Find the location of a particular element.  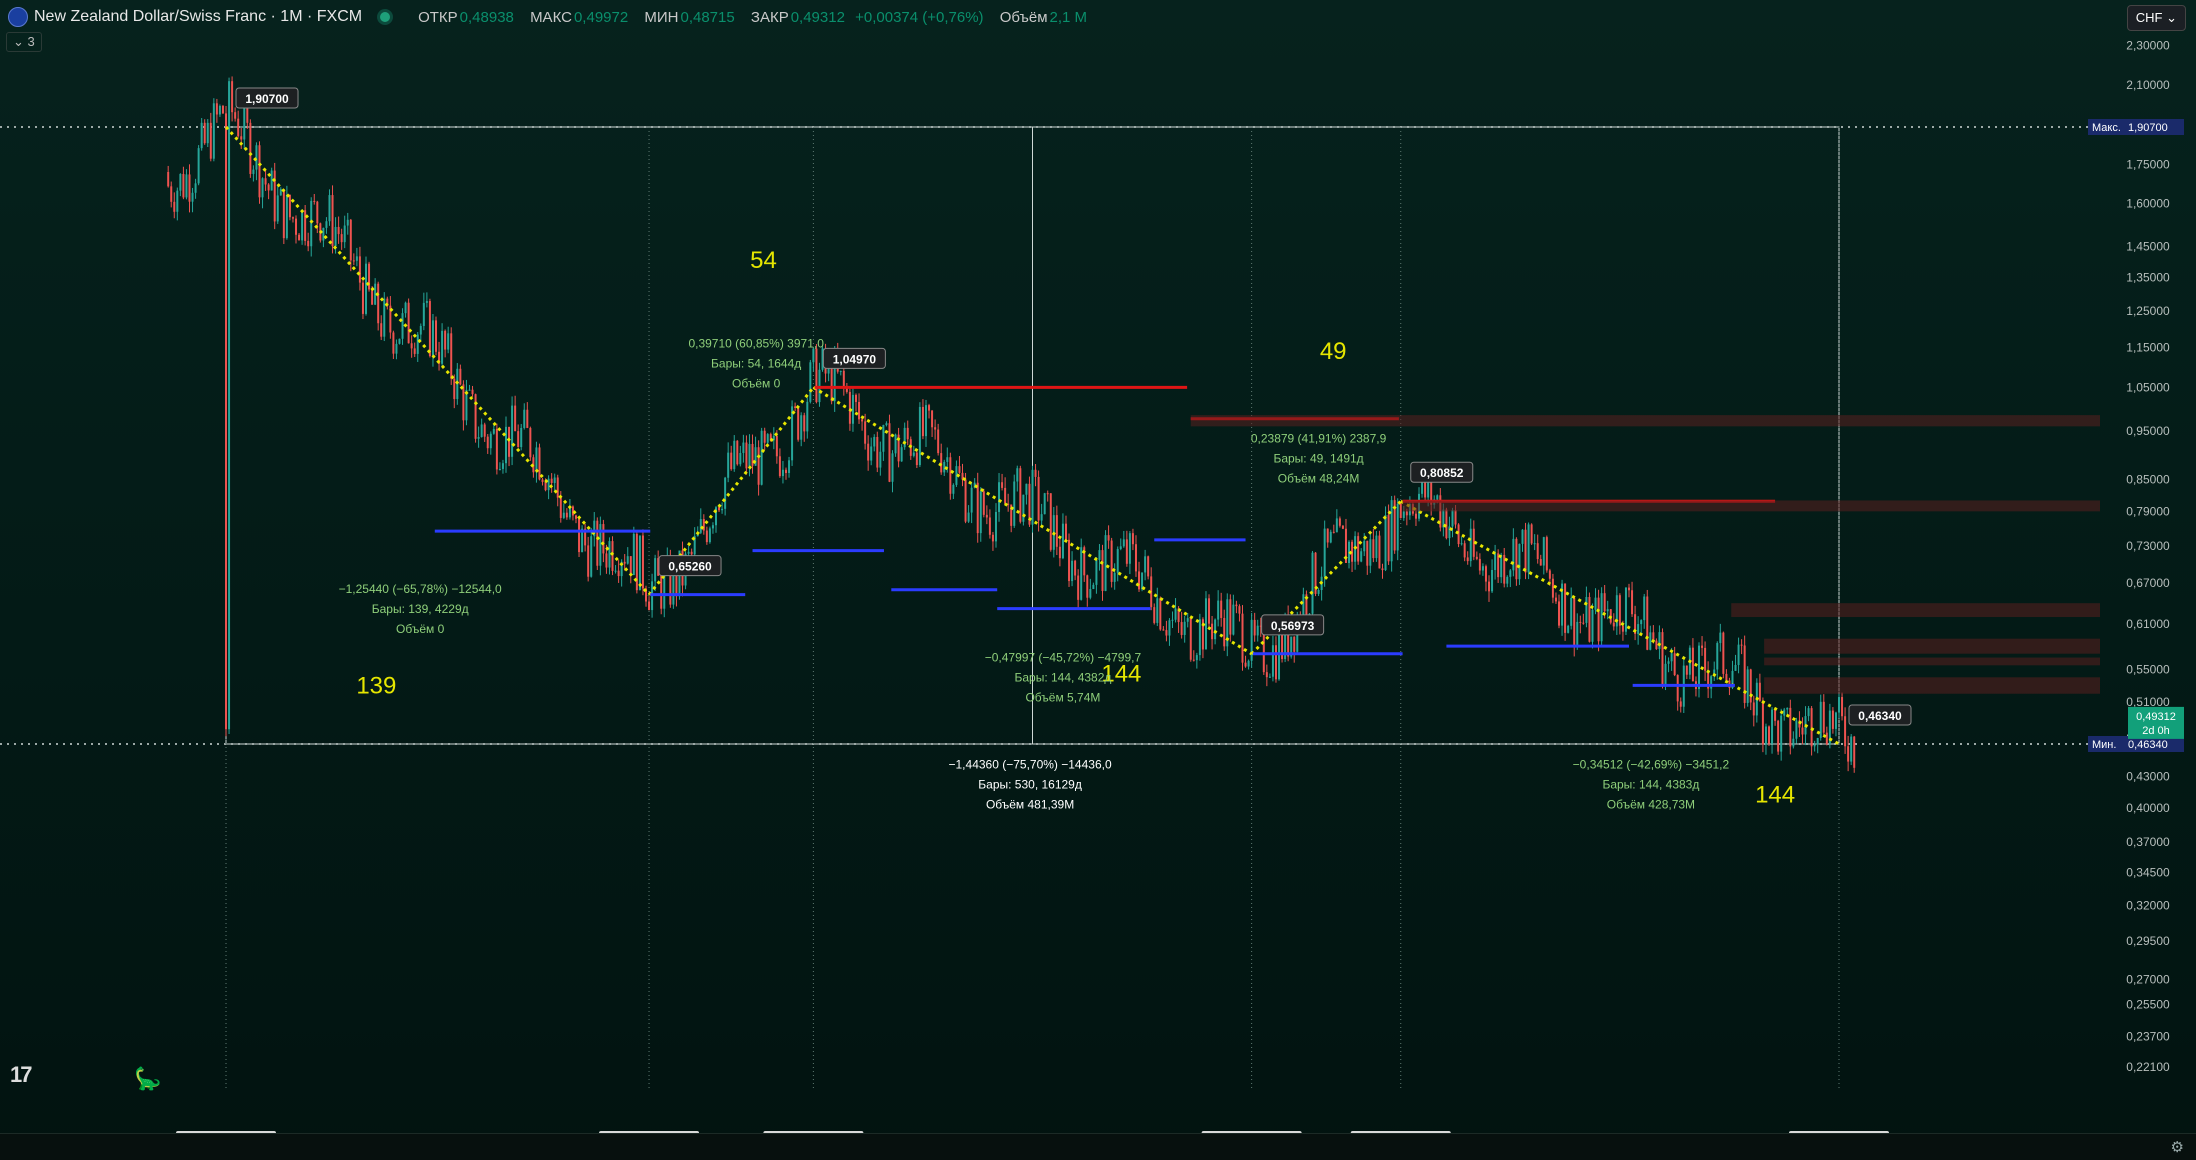

market-status-icon is located at coordinates (385, 17).